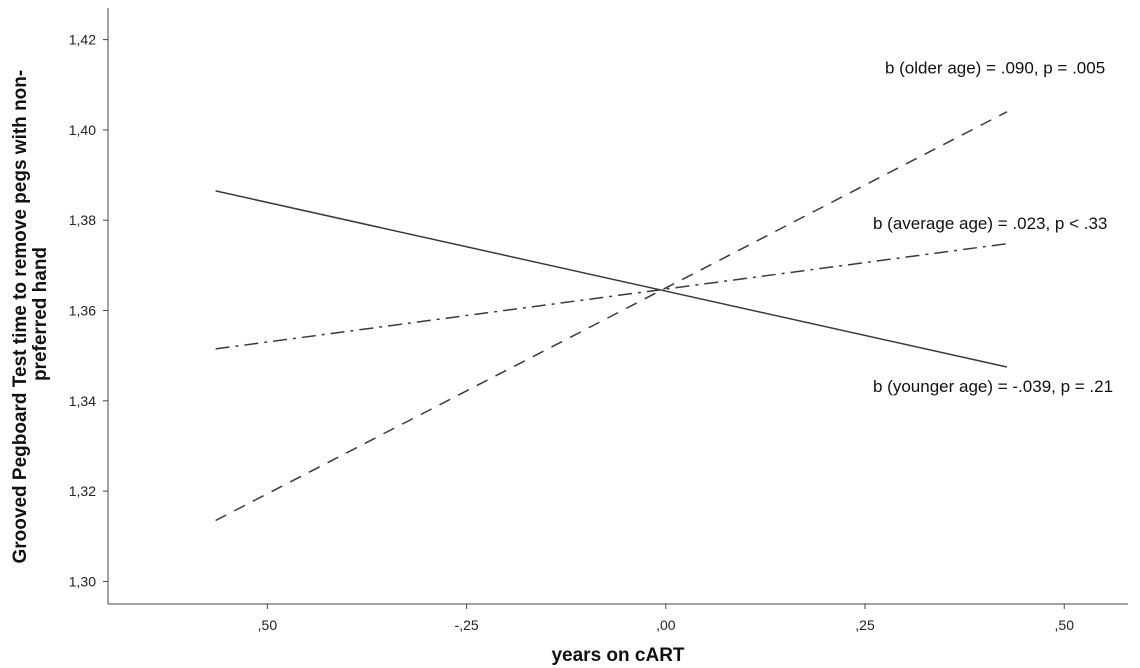 This screenshot has height=668, width=1140. What do you see at coordinates (82, 130) in the screenshot?
I see `y-tick-label: 1,40` at bounding box center [82, 130].